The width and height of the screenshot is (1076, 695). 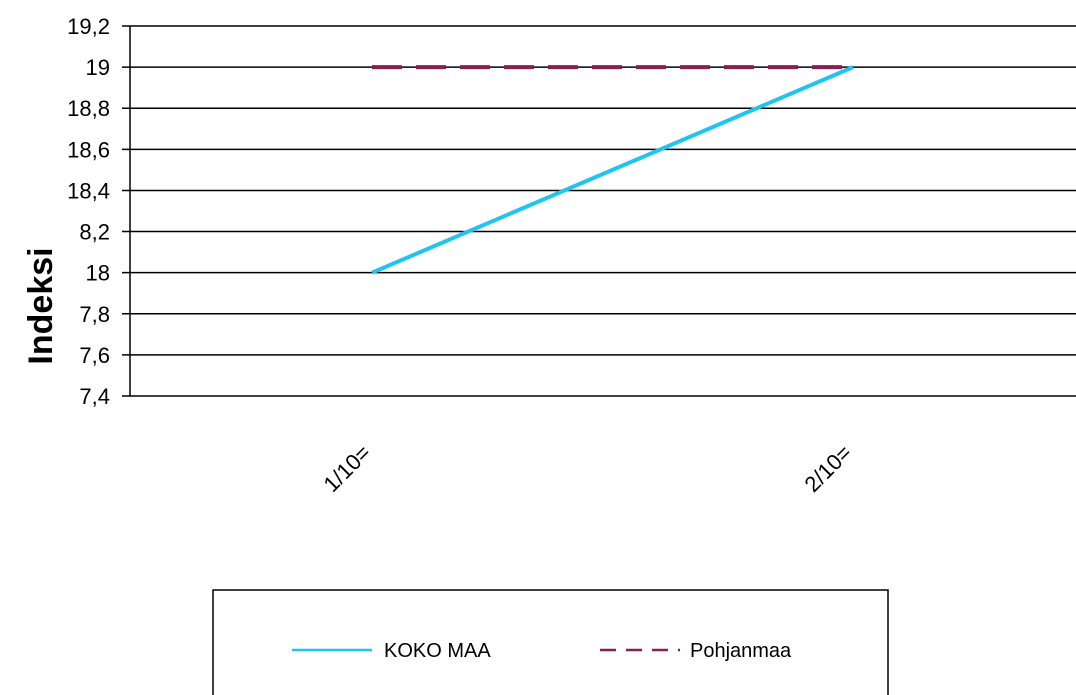 What do you see at coordinates (94, 396) in the screenshot?
I see `y-tick-label: 7,4` at bounding box center [94, 396].